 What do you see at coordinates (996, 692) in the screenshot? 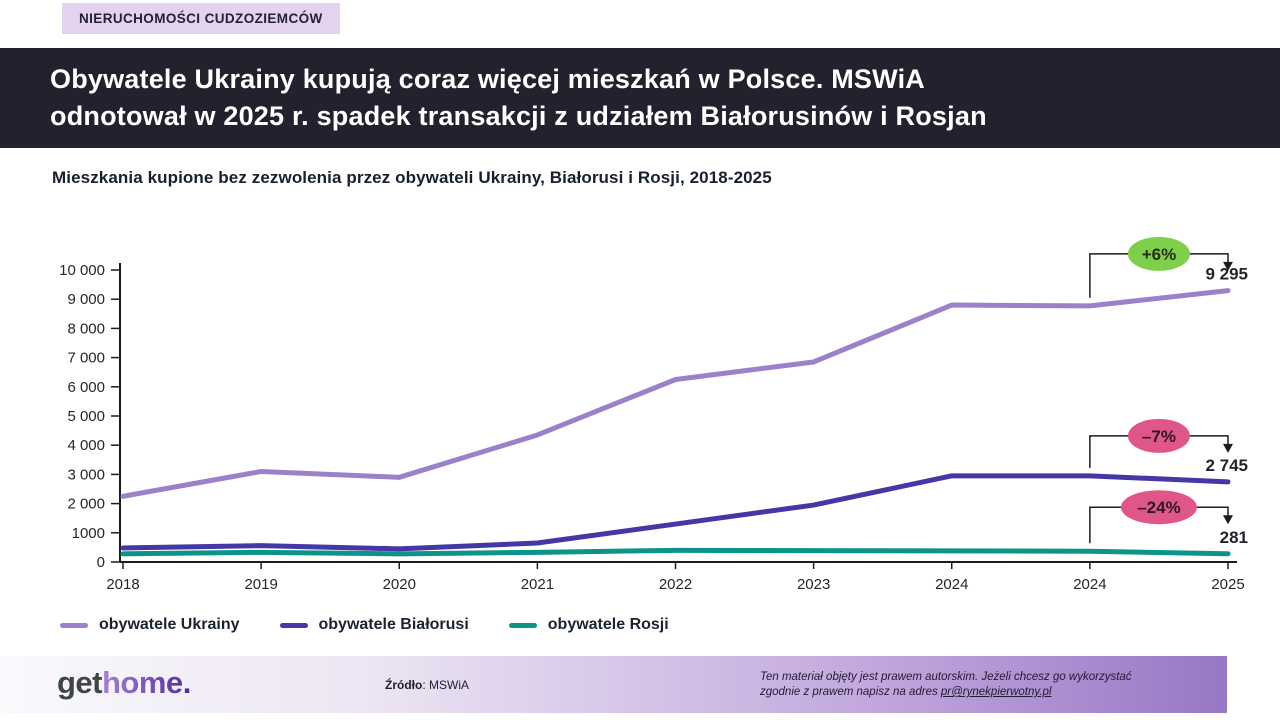
I see `copyright-email-link: pr@rynekpierwotny.pl` at bounding box center [996, 692].